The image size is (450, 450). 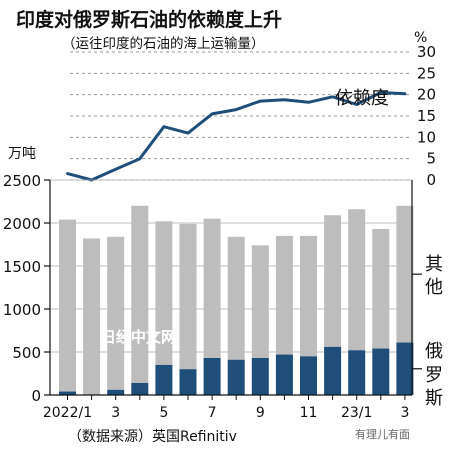 What do you see at coordinates (309, 413) in the screenshot?
I see `bar-xtick-label: 11` at bounding box center [309, 413].